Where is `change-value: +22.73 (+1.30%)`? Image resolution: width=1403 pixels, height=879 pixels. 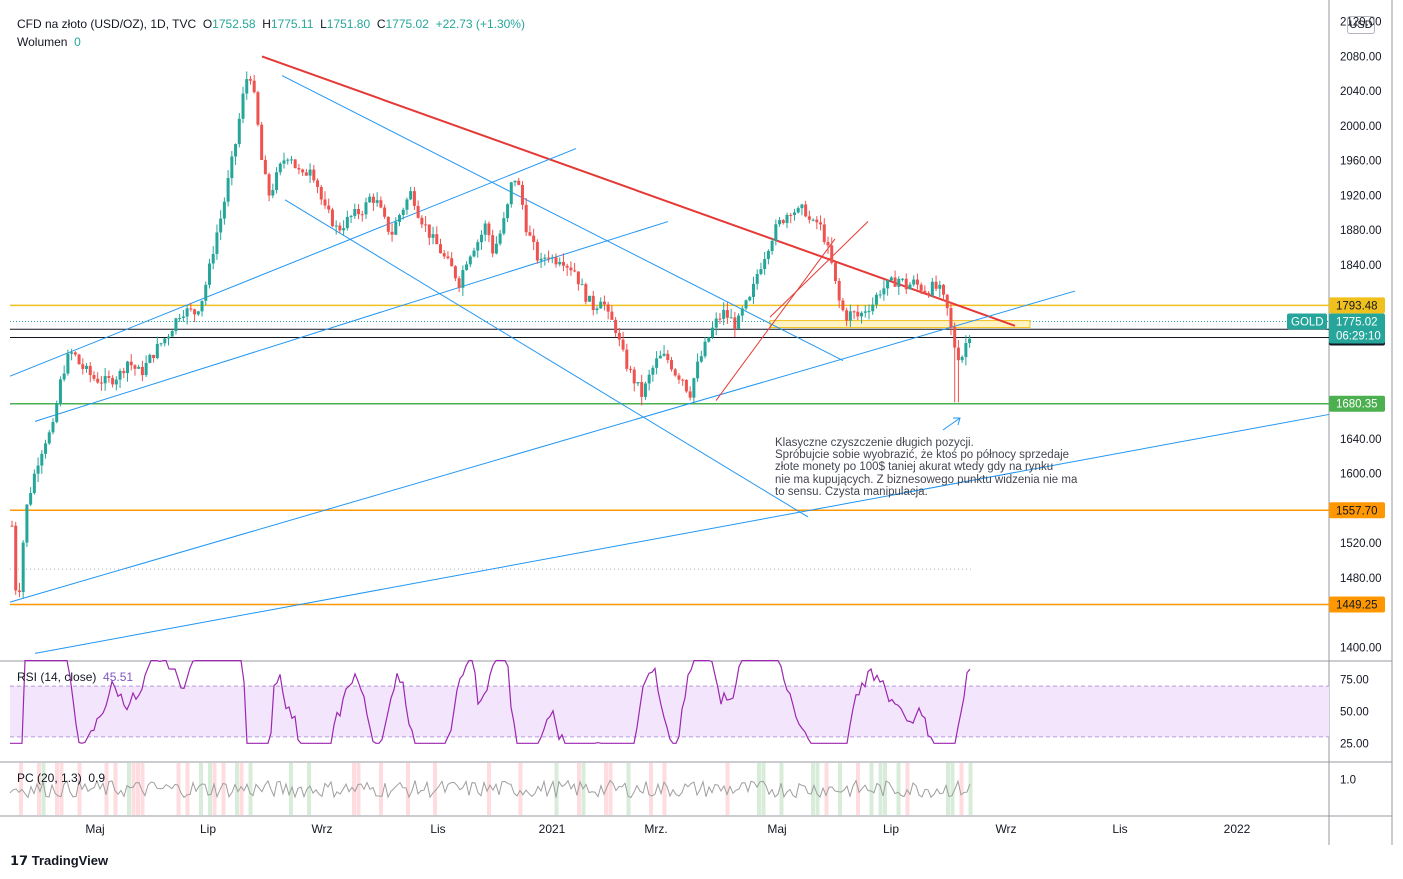 change-value: +22.73 (+1.30%) is located at coordinates (480, 24).